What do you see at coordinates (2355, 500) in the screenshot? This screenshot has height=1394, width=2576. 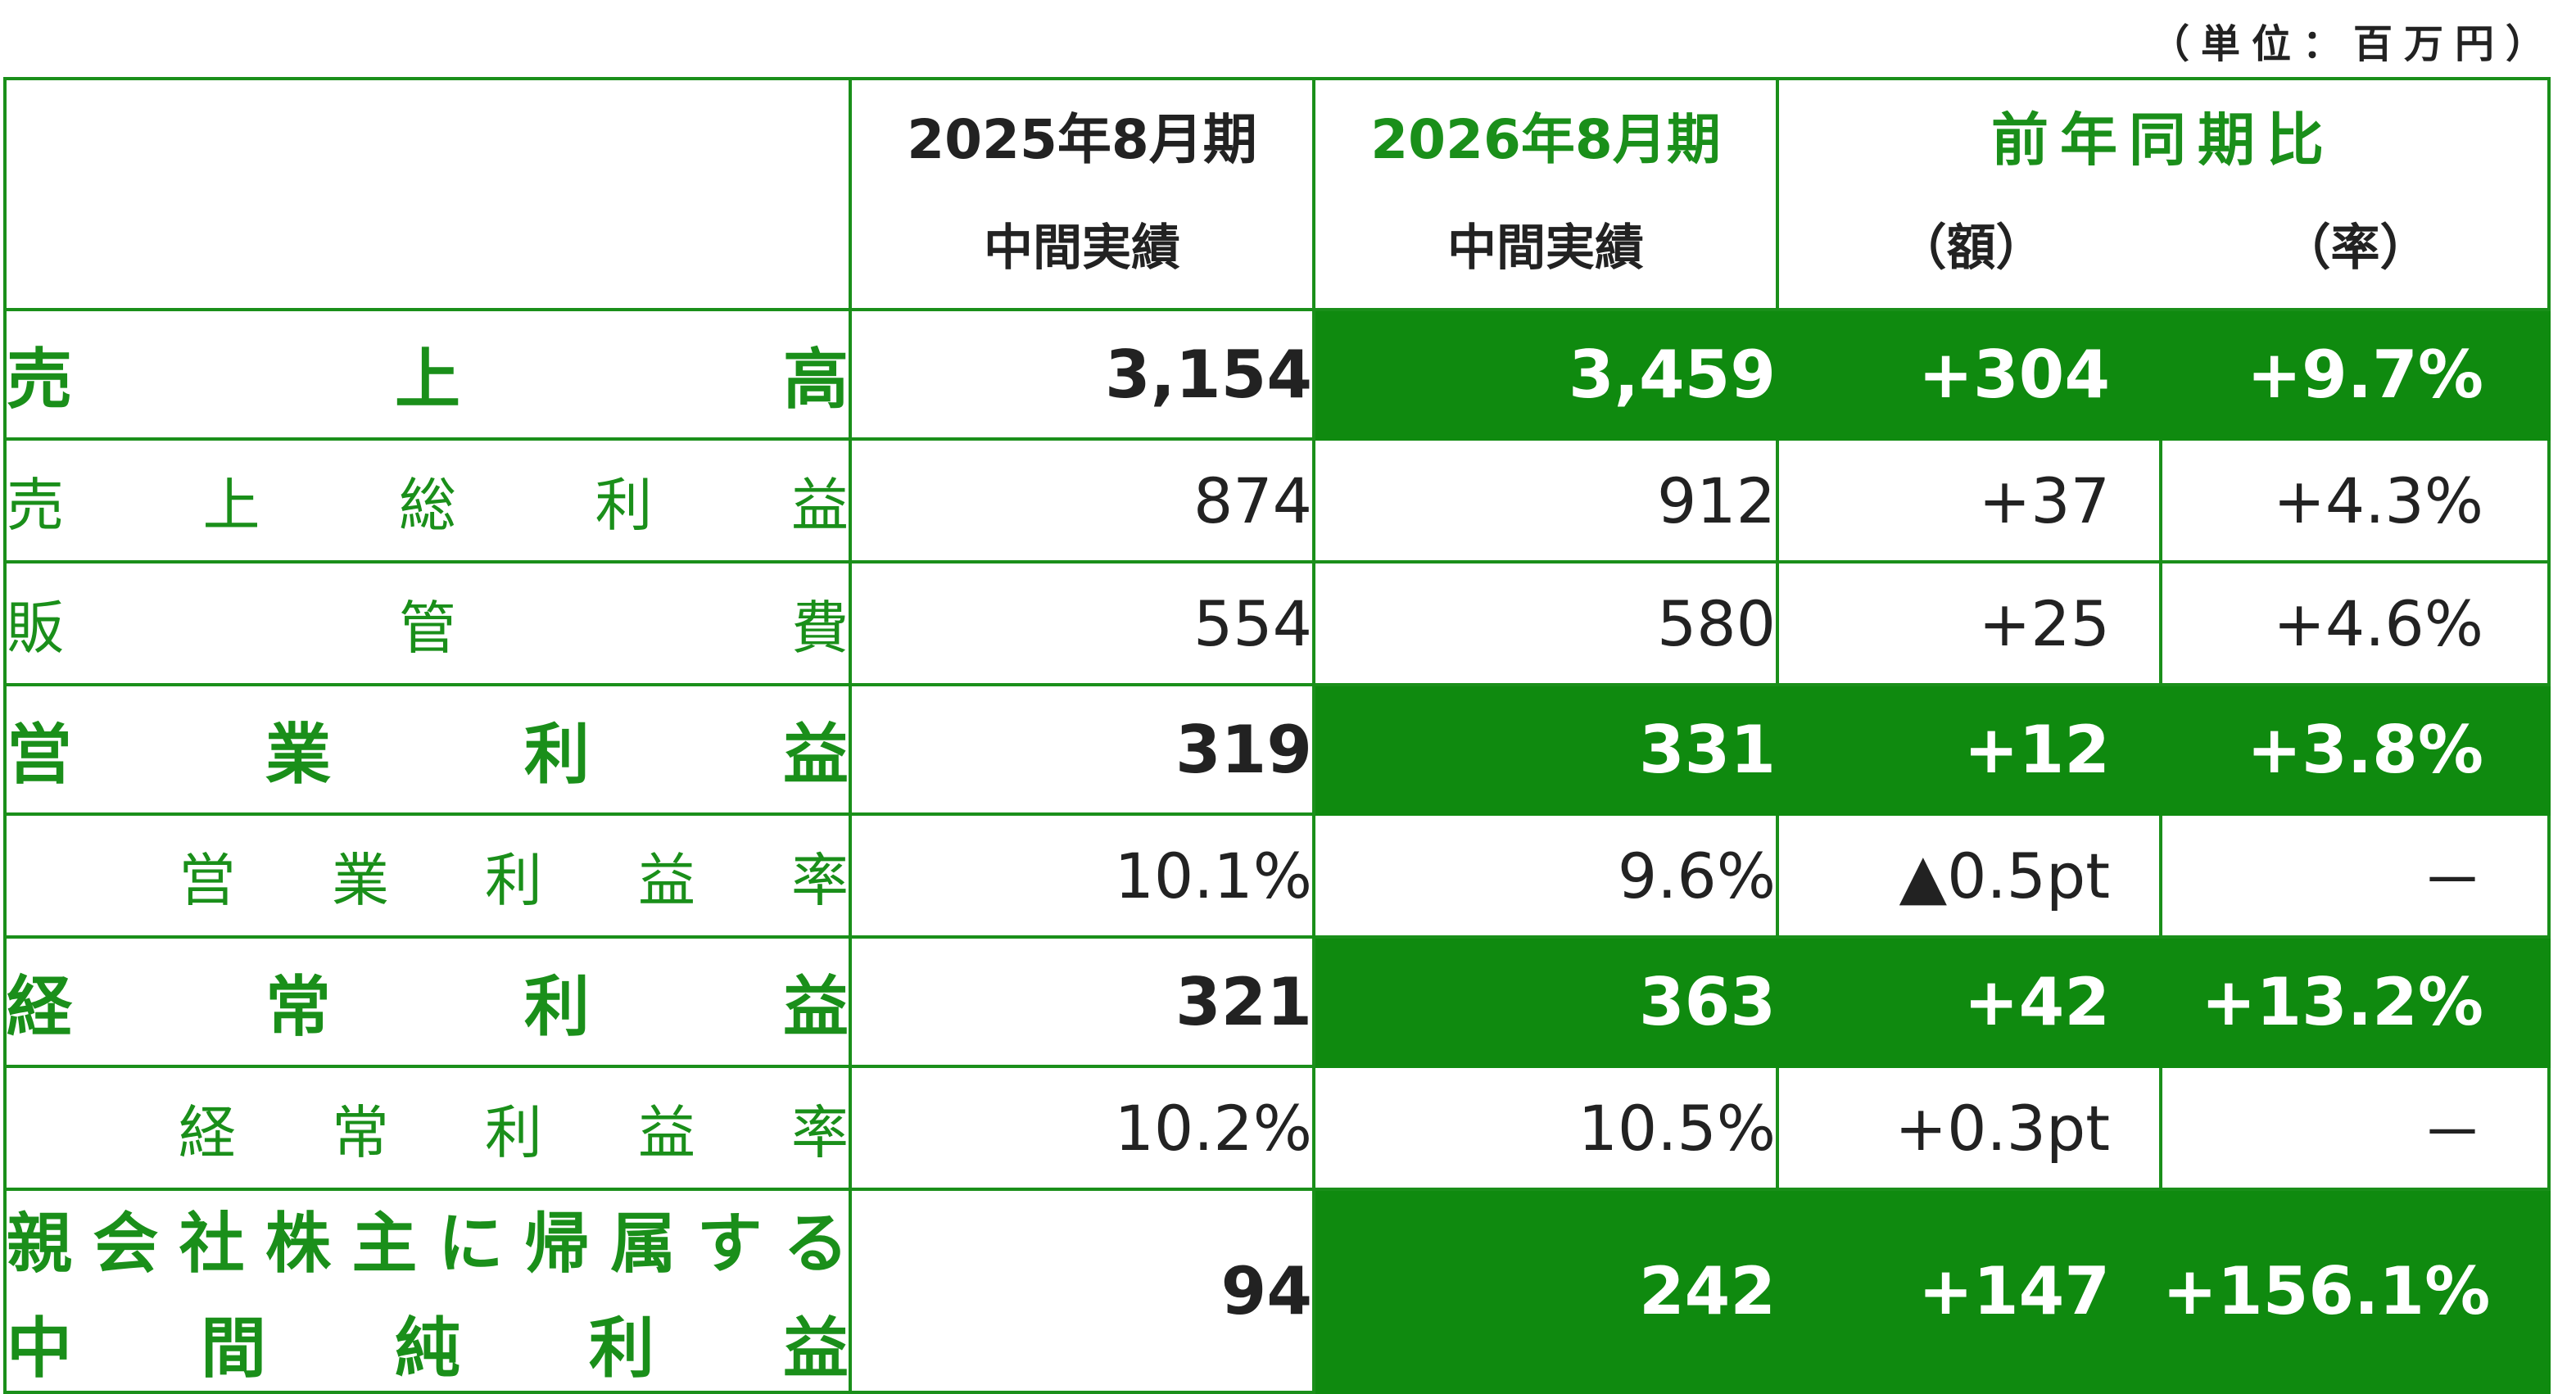 I see `value-rate: +4.3%` at bounding box center [2355, 500].